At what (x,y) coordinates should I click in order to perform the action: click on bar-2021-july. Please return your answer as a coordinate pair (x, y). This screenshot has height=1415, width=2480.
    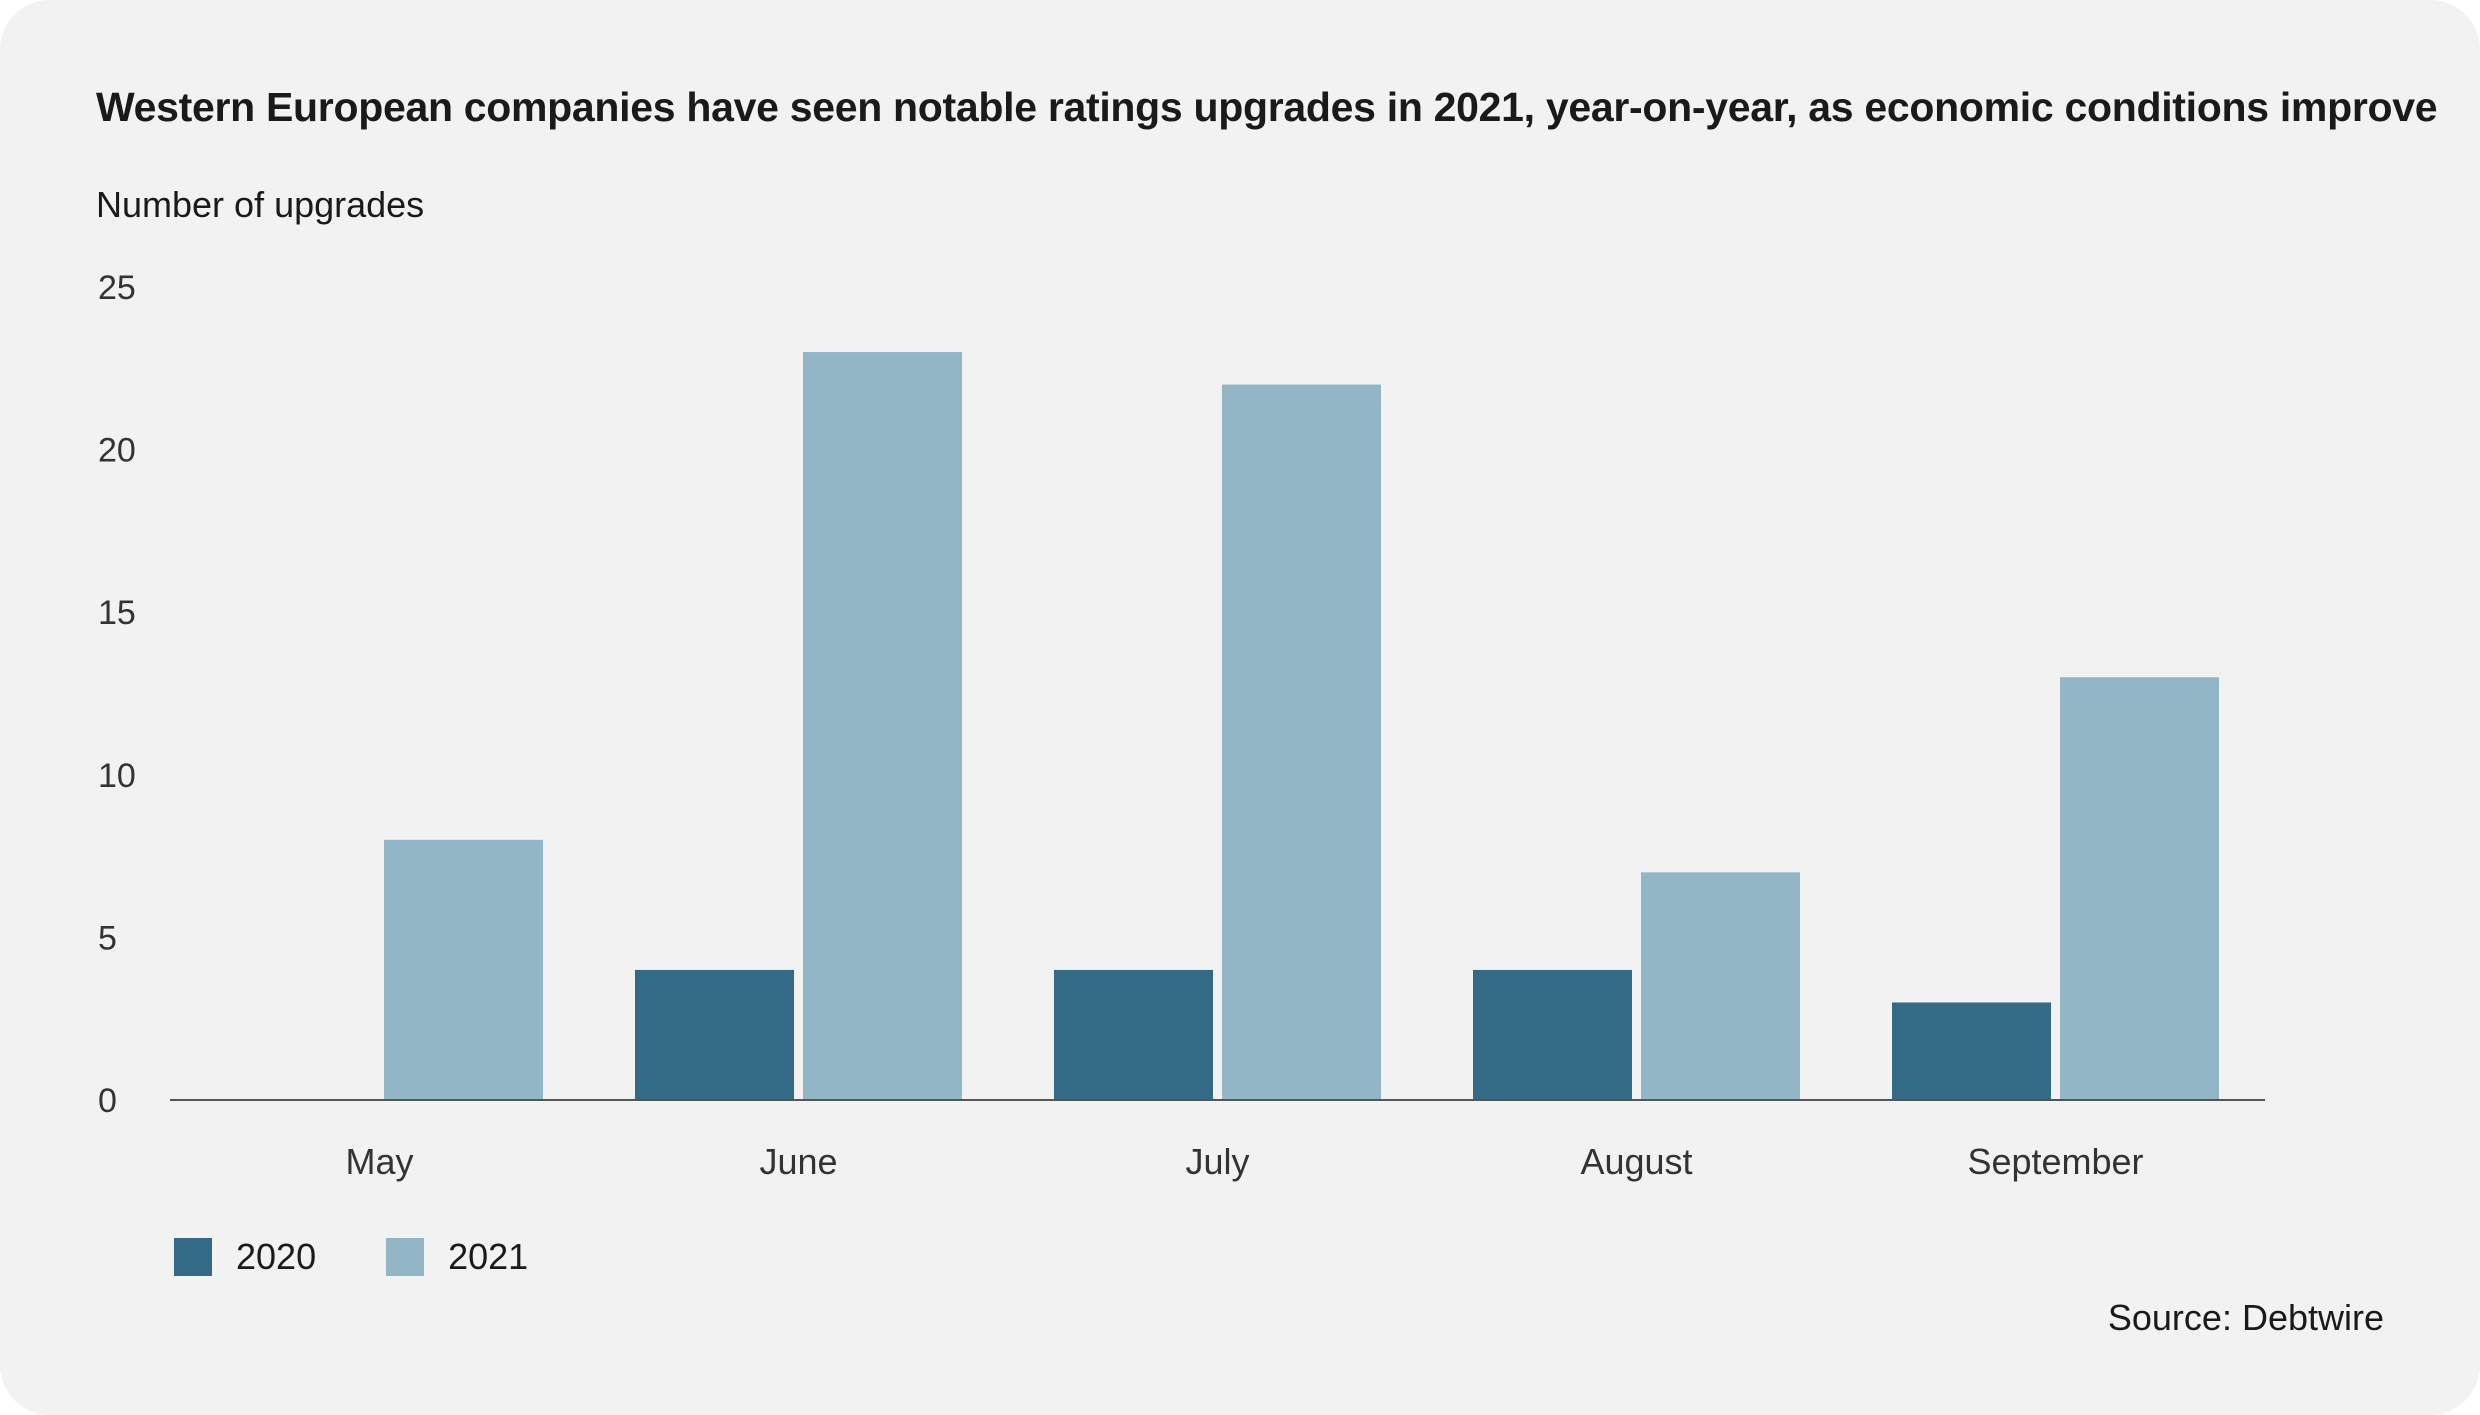
    Looking at the image, I should click on (1301, 742).